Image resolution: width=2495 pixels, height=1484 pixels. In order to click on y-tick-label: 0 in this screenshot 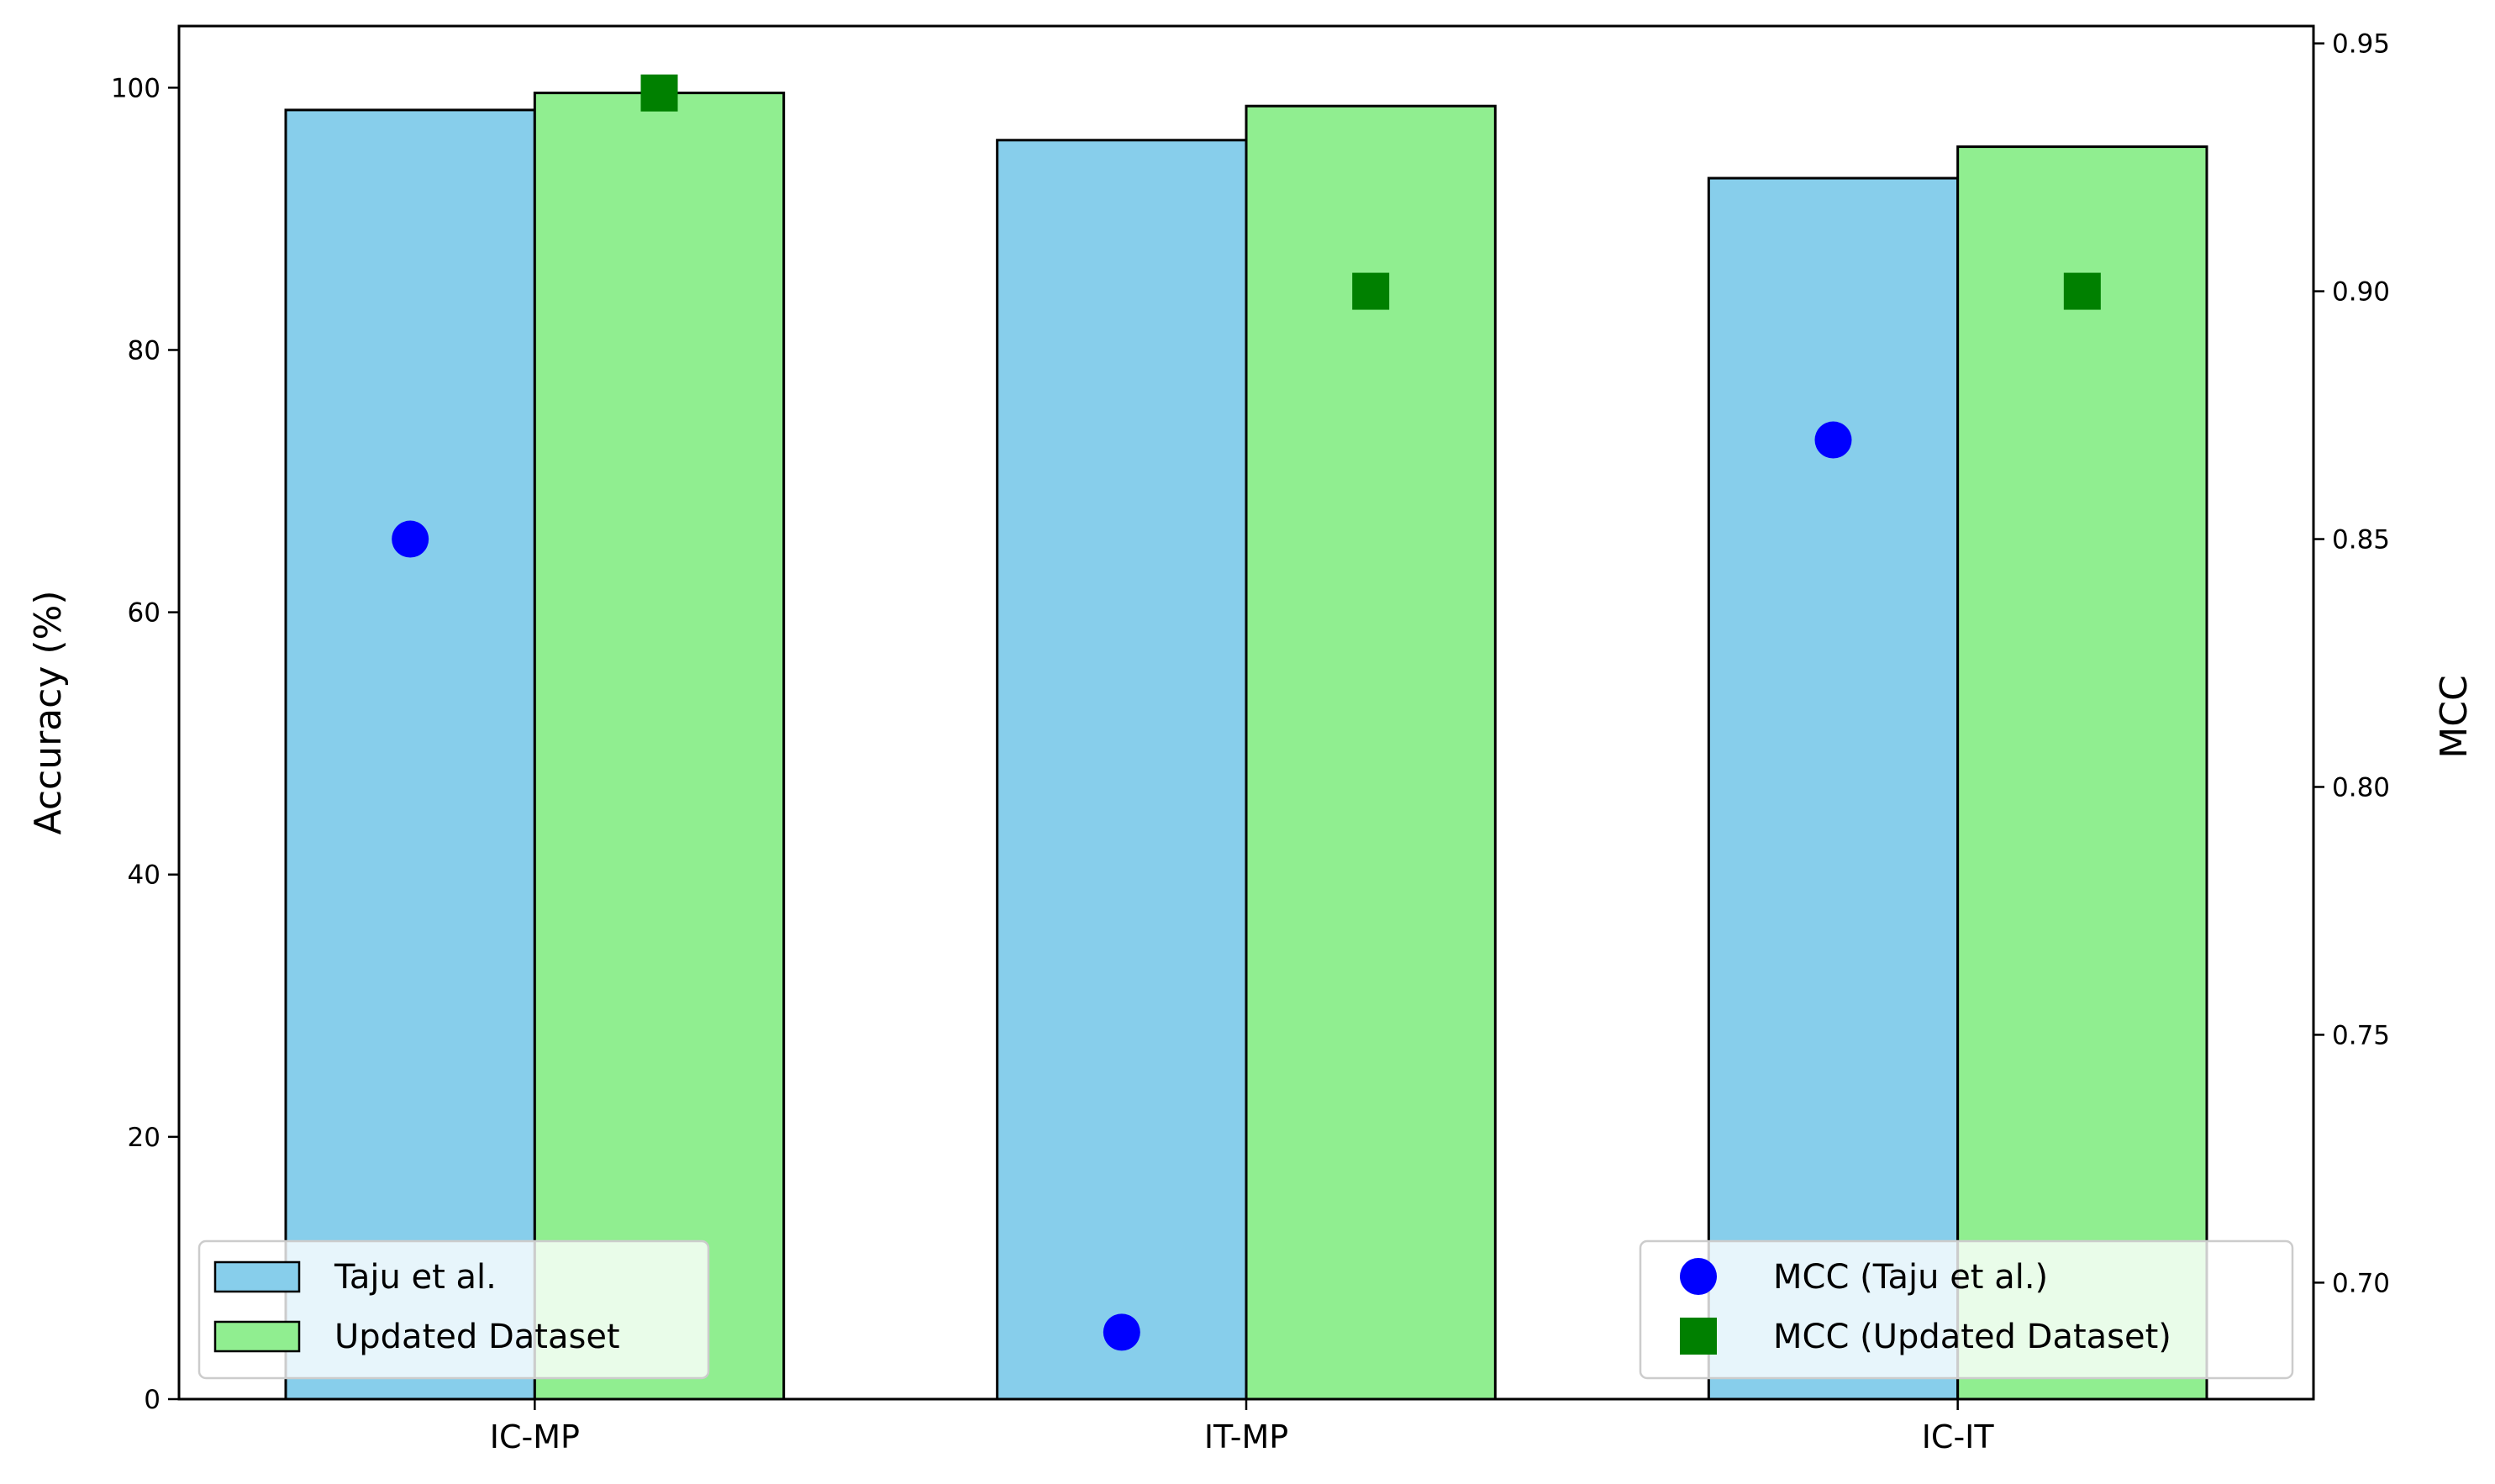, I will do `click(152, 1400)`.